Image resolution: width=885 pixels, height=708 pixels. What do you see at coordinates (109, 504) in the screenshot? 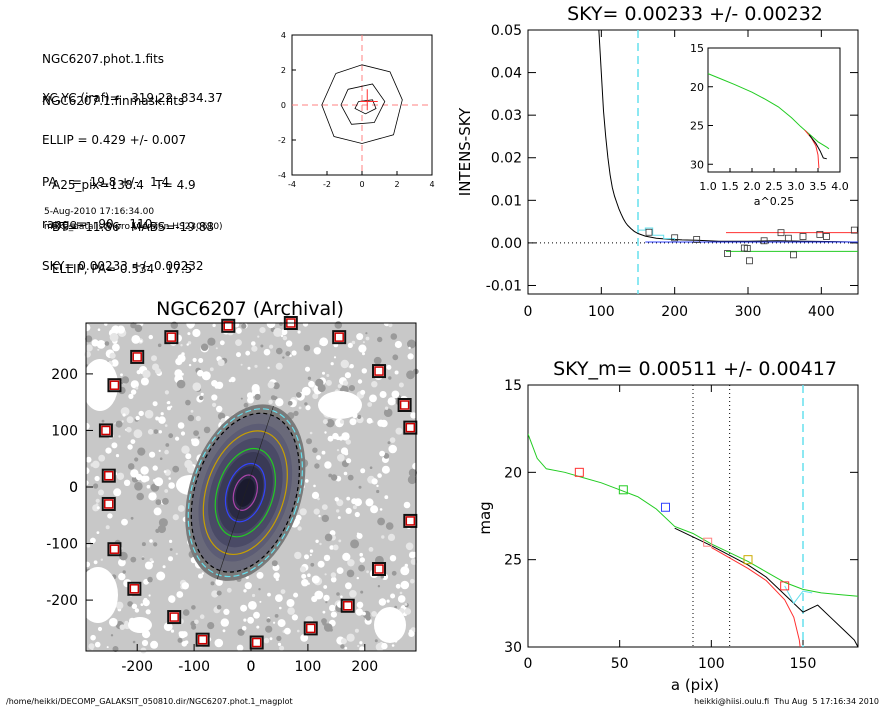
I see `star-mask-marker-inner` at bounding box center [109, 504].